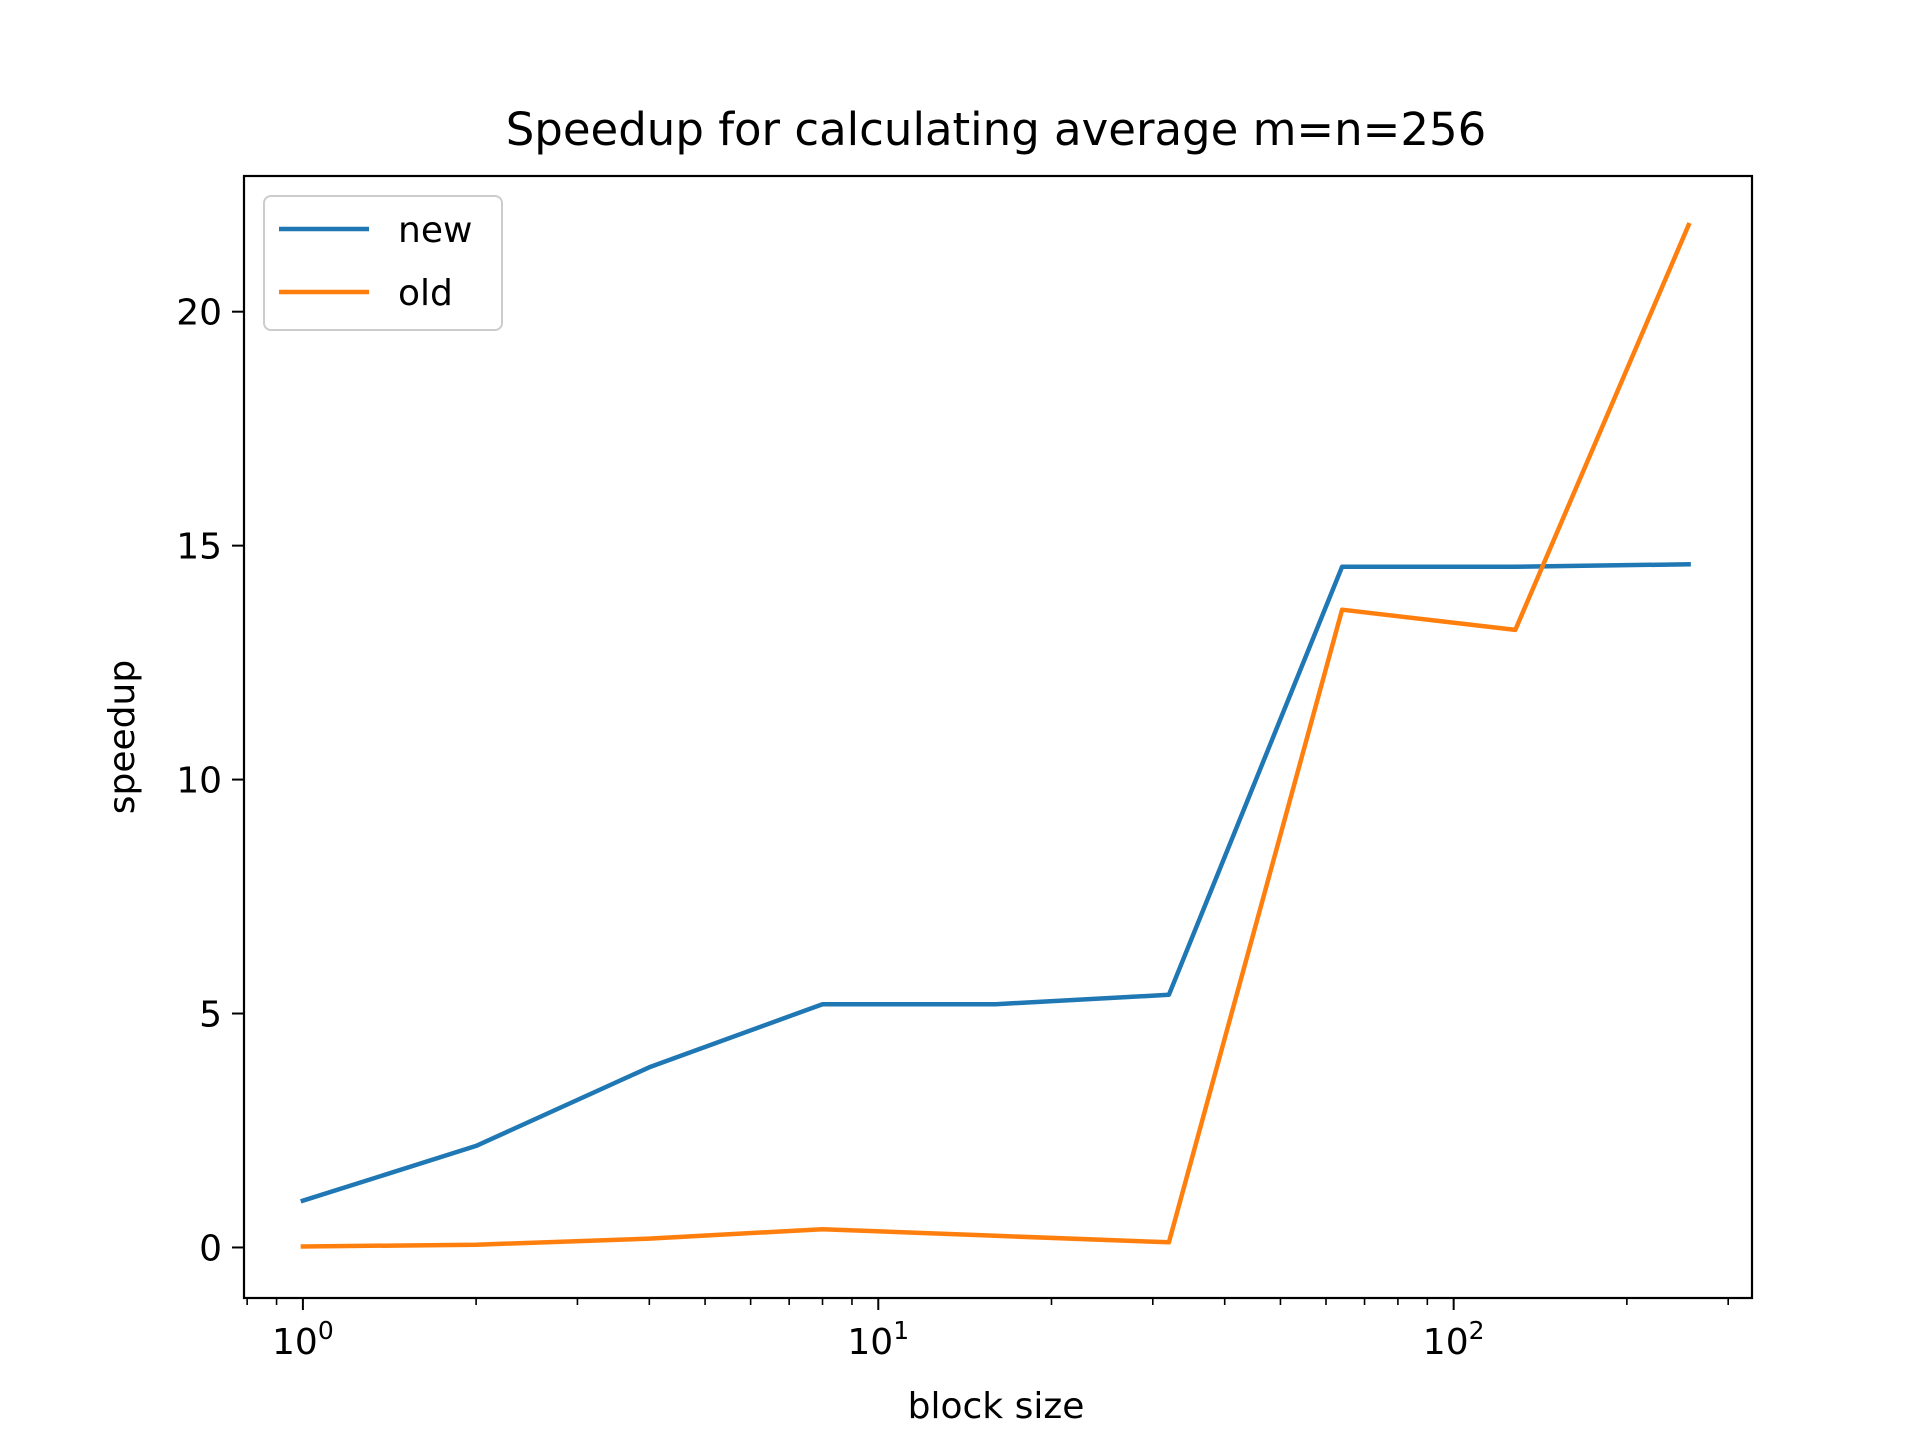  Describe the element at coordinates (199, 313) in the screenshot. I see `y-tick-label: 20` at that location.